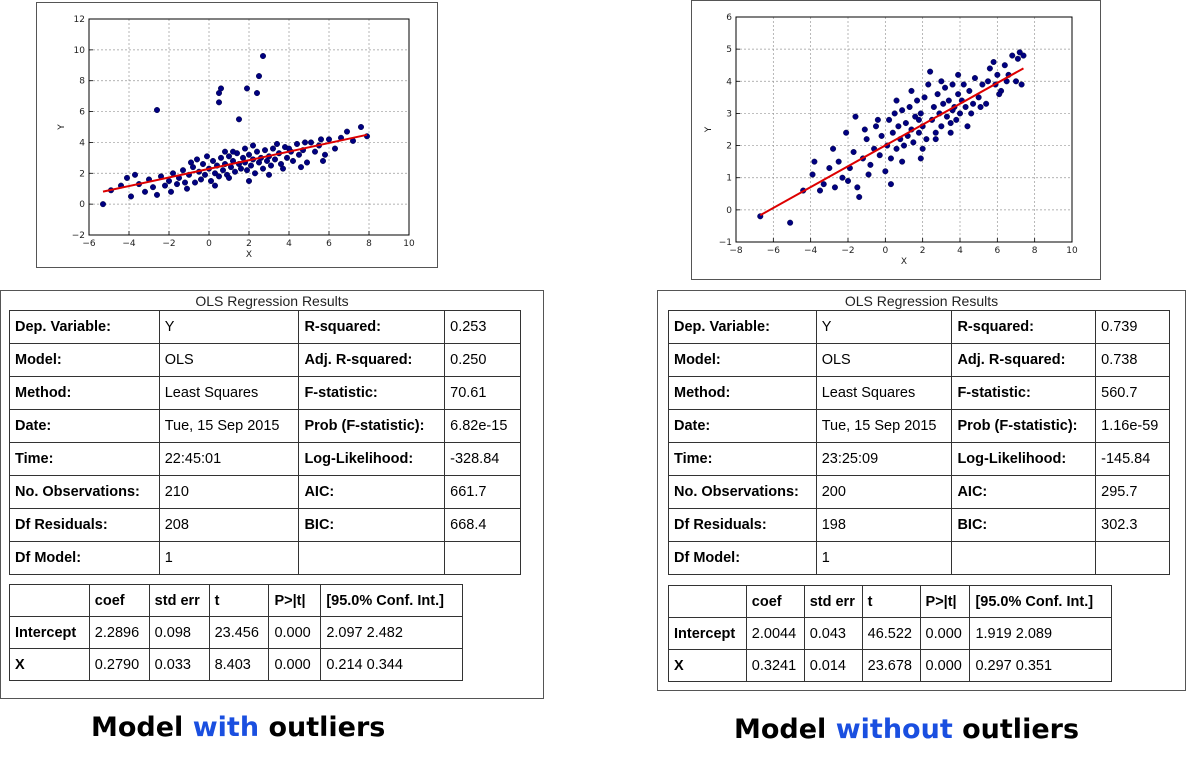  I want to click on summary-row: Model: OLS Adj. R-squared: 0.250, so click(265, 360).